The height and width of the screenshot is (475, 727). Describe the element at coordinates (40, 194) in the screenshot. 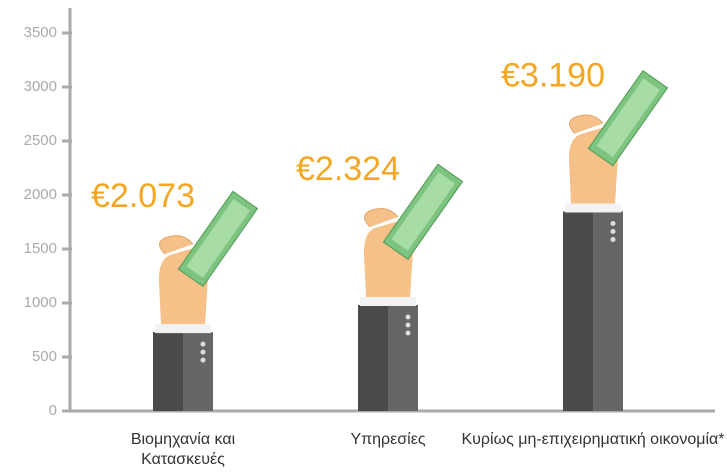

I see `y-tick-label: 2000` at that location.